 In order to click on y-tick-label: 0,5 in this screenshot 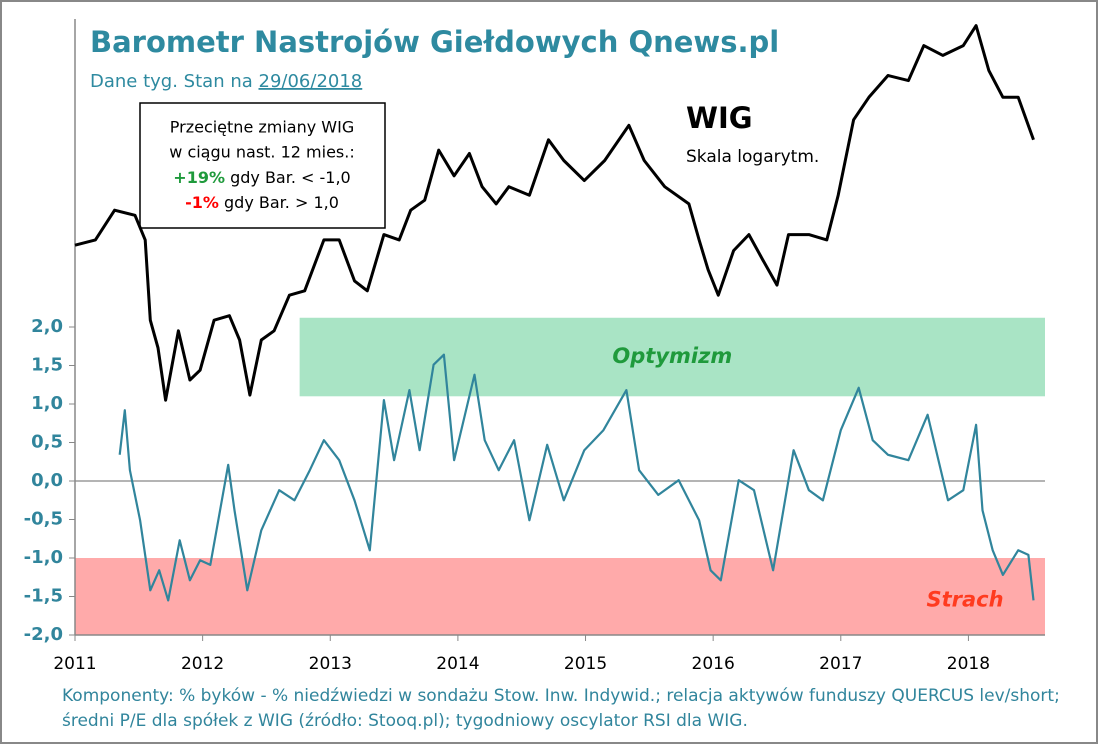, I will do `click(47, 442)`.